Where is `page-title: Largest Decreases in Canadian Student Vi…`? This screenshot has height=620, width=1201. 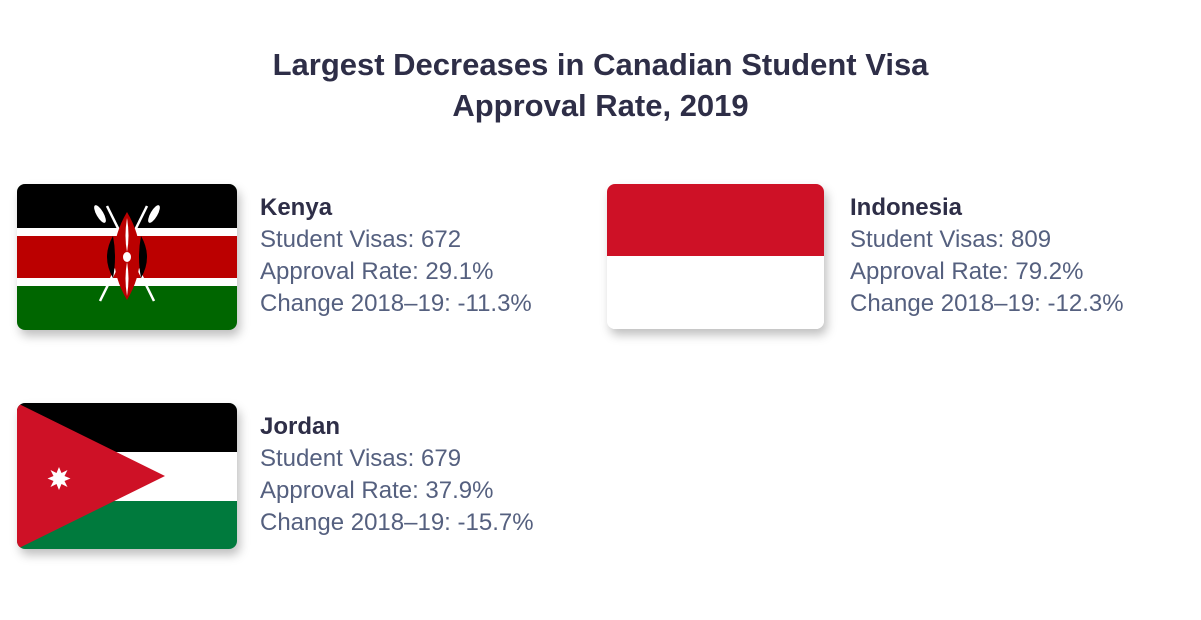
page-title: Largest Decreases in Canadian Student Vi… is located at coordinates (600, 85).